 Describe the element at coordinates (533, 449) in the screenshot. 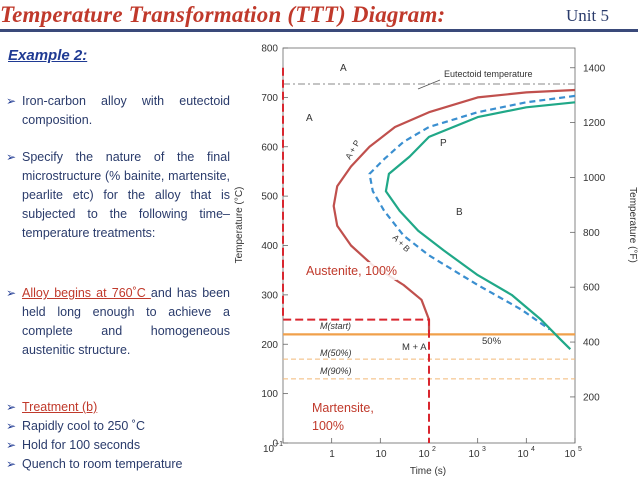

I see `x-tick-exp: 4` at that location.